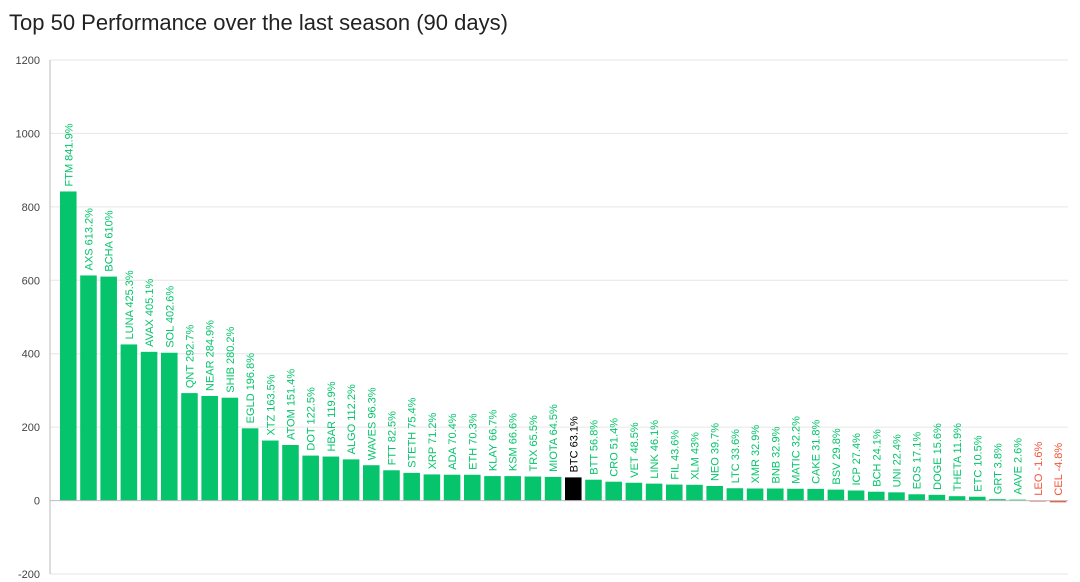  Describe the element at coordinates (108, 388) in the screenshot. I see `bar-bcha` at that location.